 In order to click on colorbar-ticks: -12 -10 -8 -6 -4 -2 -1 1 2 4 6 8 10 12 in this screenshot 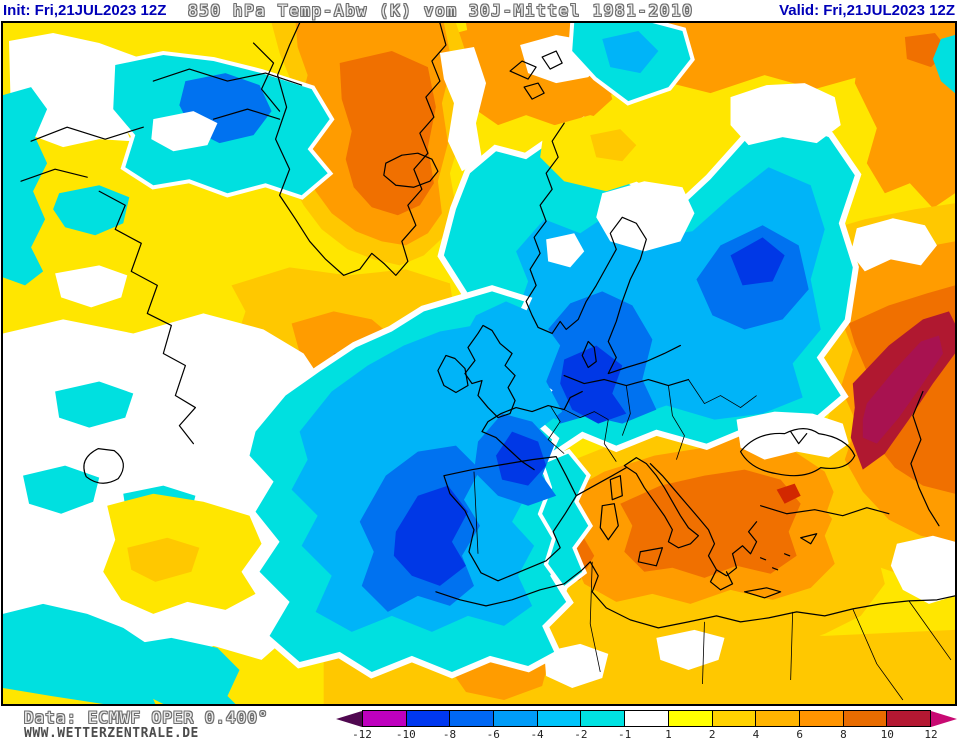, I will do `click(645, 734)`.